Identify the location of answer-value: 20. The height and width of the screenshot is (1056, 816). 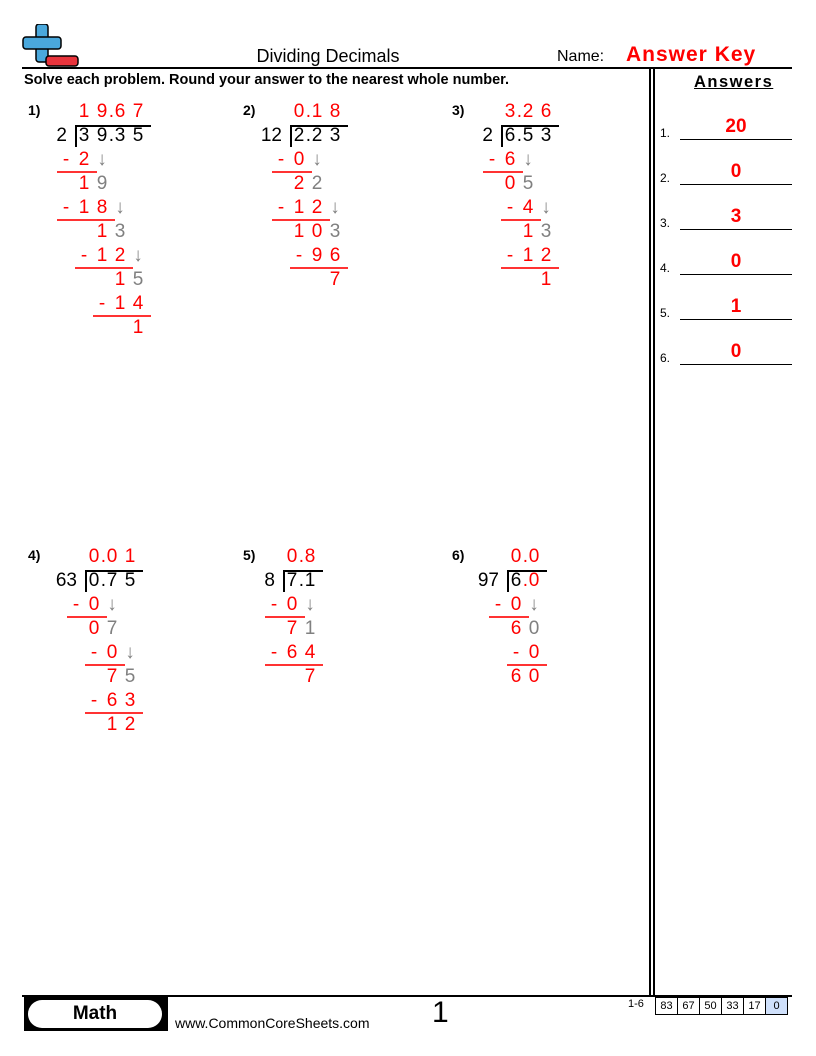
(736, 126).